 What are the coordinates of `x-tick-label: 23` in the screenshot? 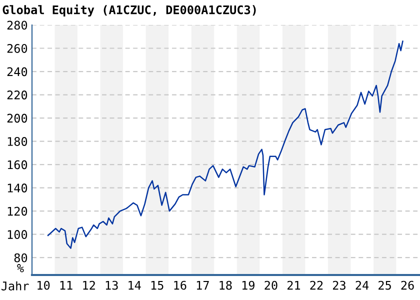 It's located at (339, 285).